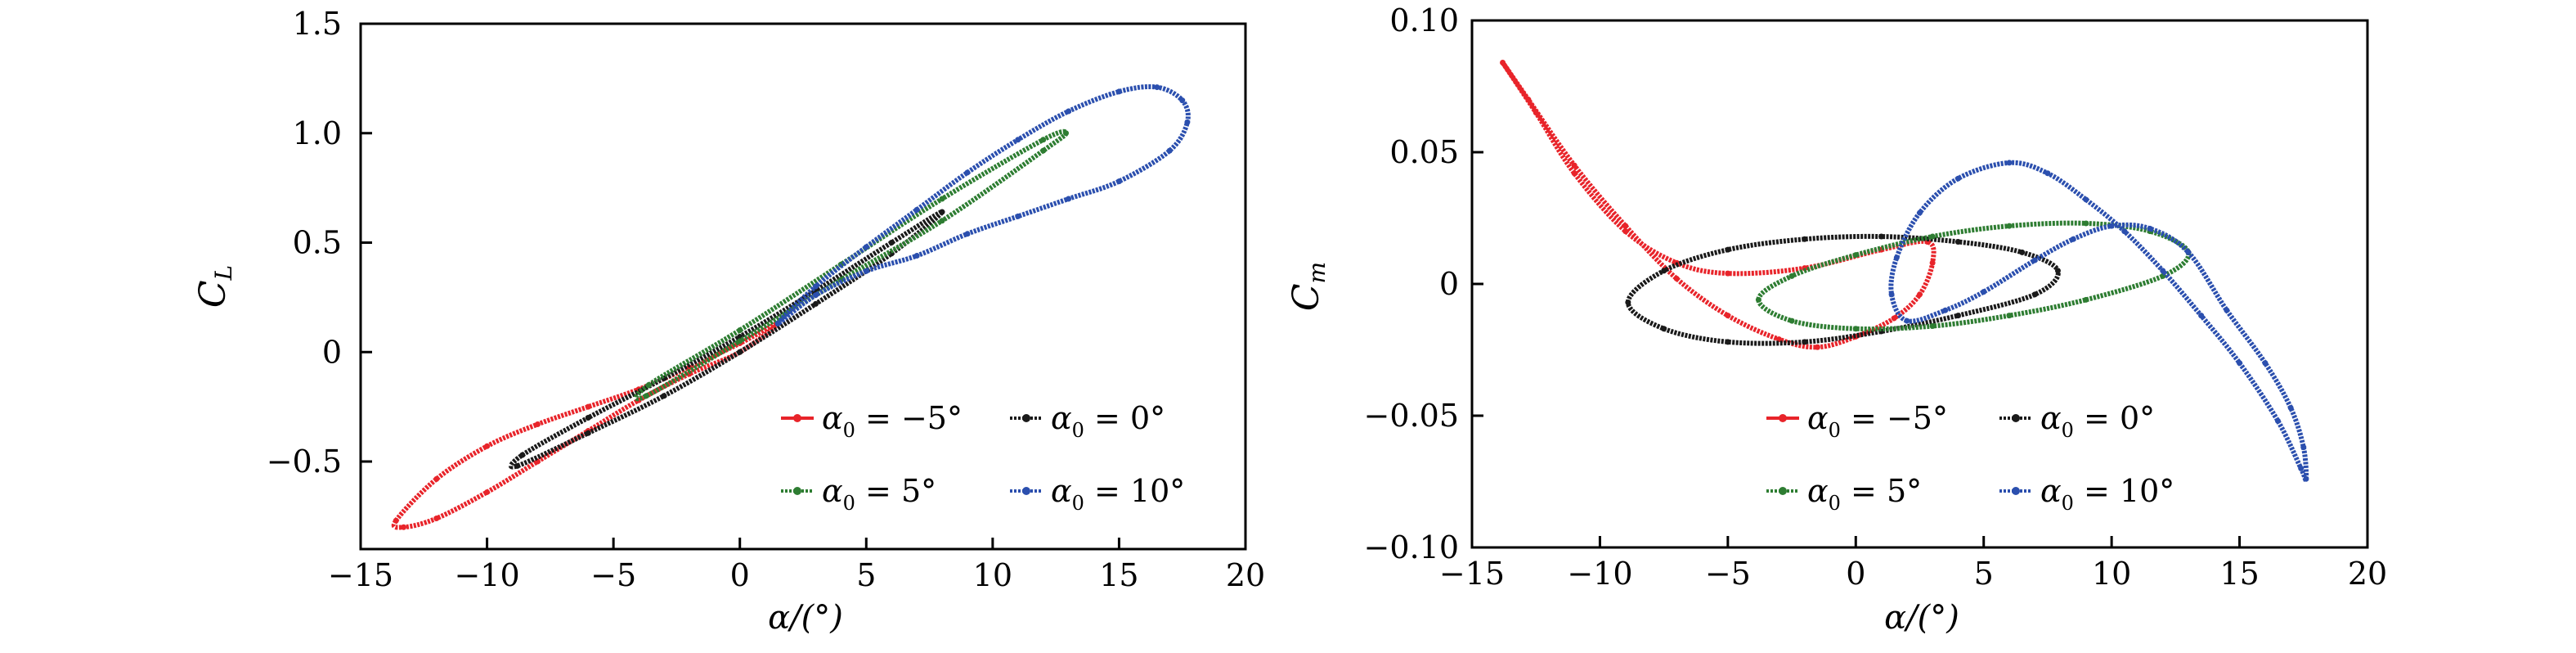 The height and width of the screenshot is (653, 2576). Describe the element at coordinates (2107, 494) in the screenshot. I see `legend-label: α0 = 10°` at that location.